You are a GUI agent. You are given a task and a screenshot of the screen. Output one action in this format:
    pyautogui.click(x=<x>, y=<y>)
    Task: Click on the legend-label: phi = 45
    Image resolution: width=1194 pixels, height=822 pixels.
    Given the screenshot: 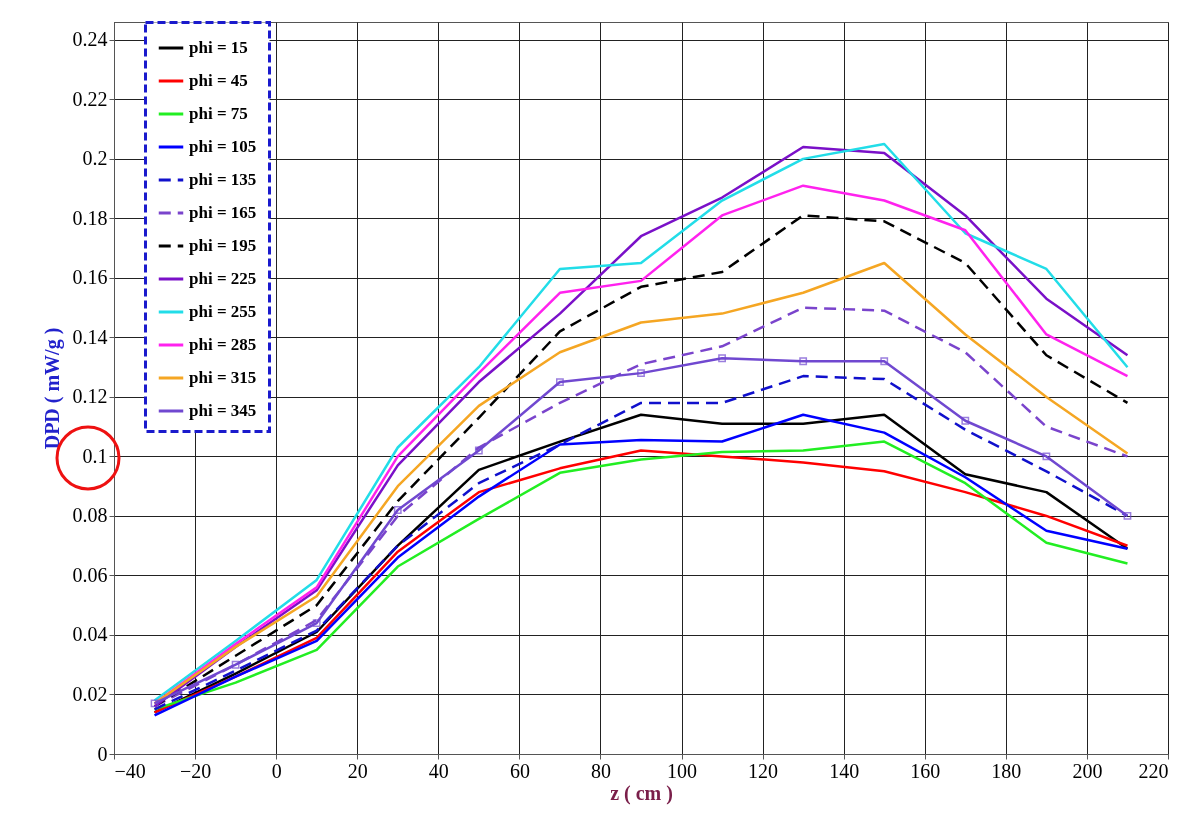 What is the action you would take?
    pyautogui.click(x=218, y=80)
    